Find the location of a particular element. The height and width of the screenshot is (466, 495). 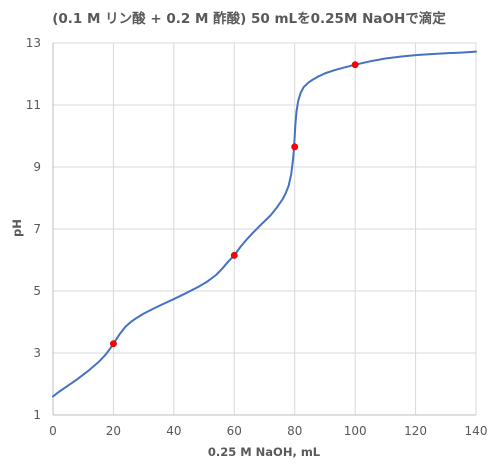

y-tick-label: 11 is located at coordinates (33, 105).